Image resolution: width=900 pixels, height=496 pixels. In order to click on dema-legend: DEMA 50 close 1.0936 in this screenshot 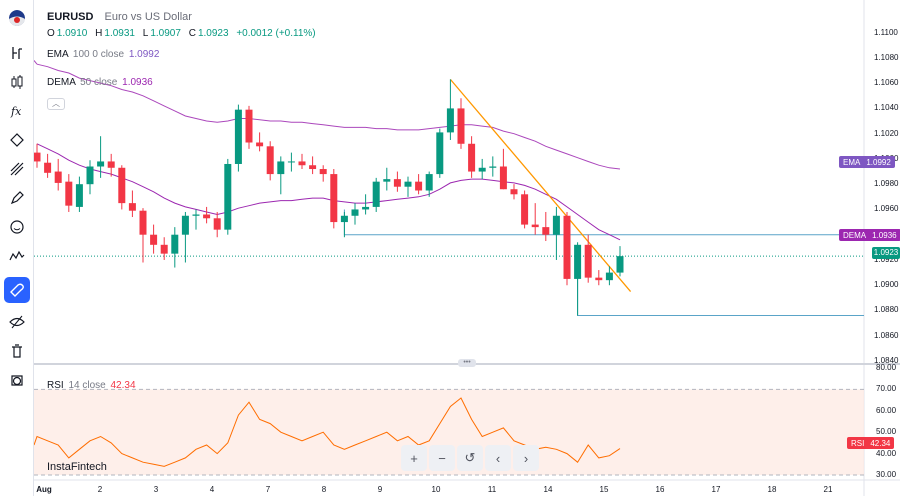, I will do `click(100, 82)`.